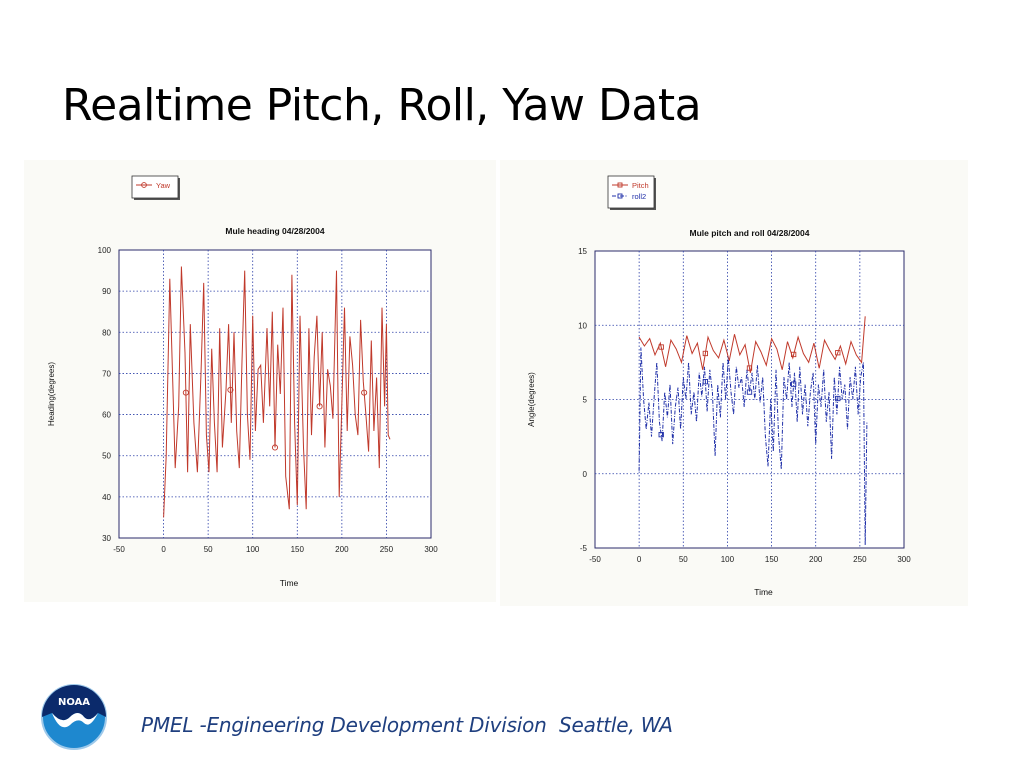  What do you see at coordinates (750, 233) in the screenshot?
I see `chart-title: Mule pitch and roll 04/28/2004` at bounding box center [750, 233].